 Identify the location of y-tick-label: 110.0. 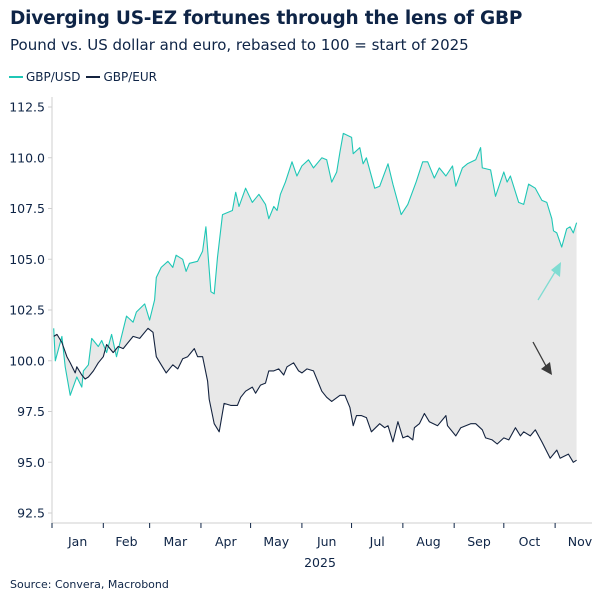
(27, 157).